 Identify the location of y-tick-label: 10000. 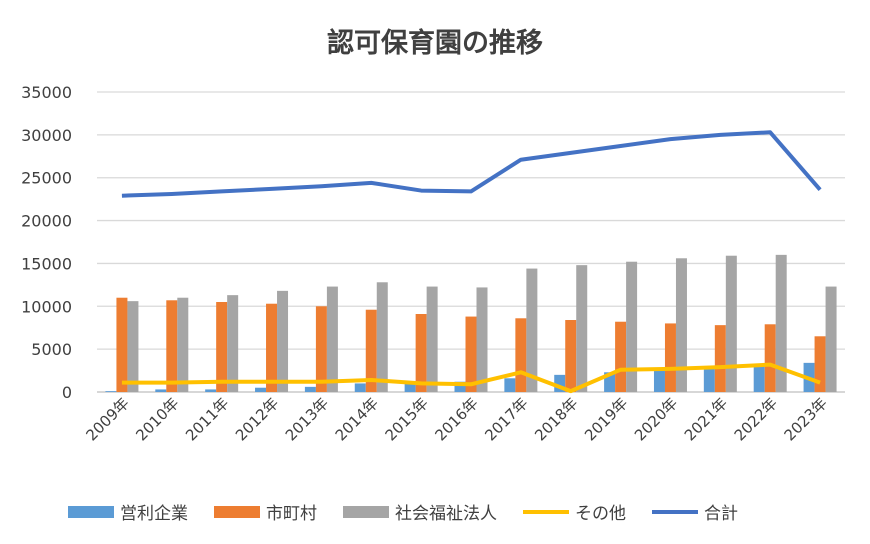
(46, 306).